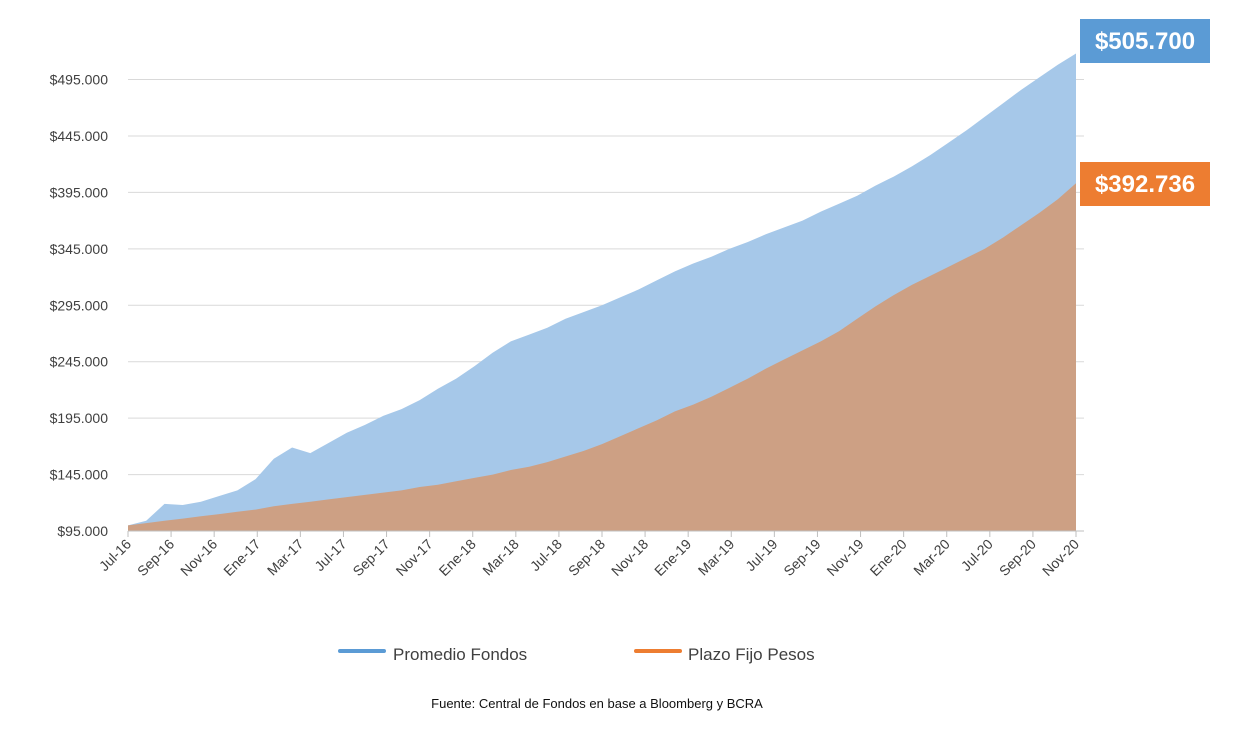  What do you see at coordinates (801, 557) in the screenshot?
I see `x-tick-label: Sep-19` at bounding box center [801, 557].